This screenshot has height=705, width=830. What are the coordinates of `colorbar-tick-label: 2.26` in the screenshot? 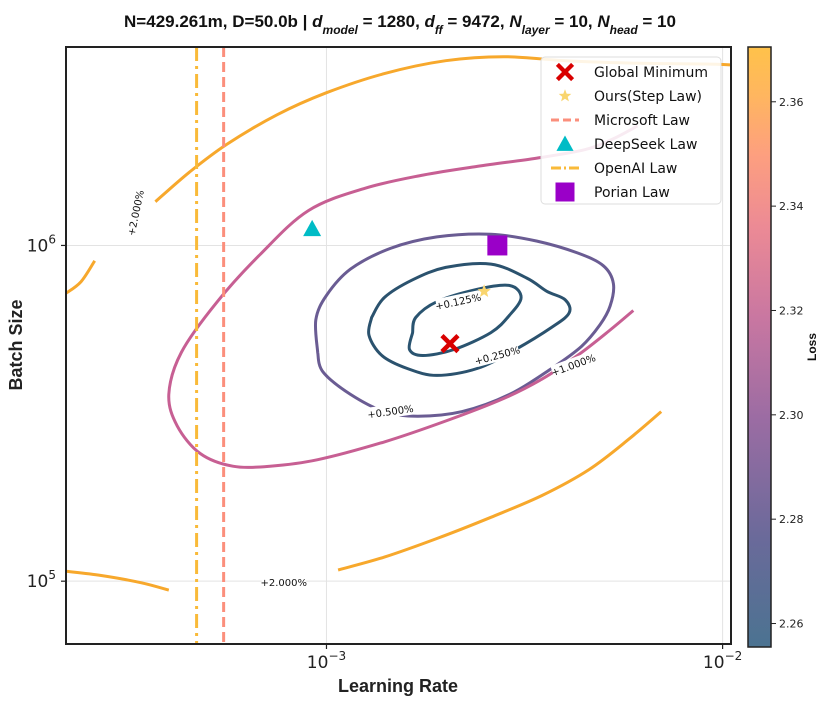 It's located at (791, 624).